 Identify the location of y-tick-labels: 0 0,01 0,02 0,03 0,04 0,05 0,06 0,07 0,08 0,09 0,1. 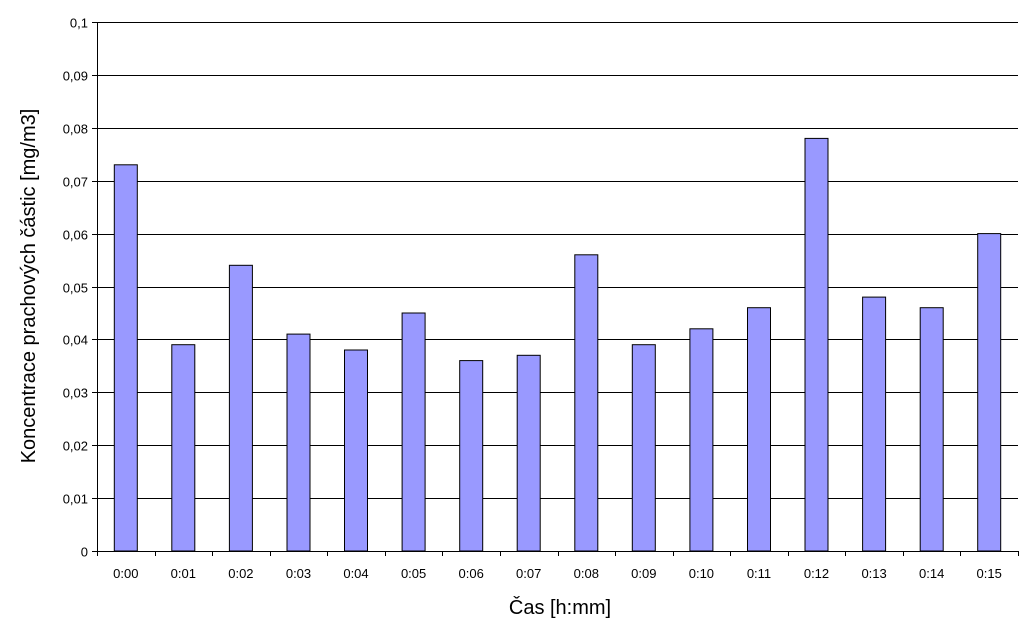
(75, 288).